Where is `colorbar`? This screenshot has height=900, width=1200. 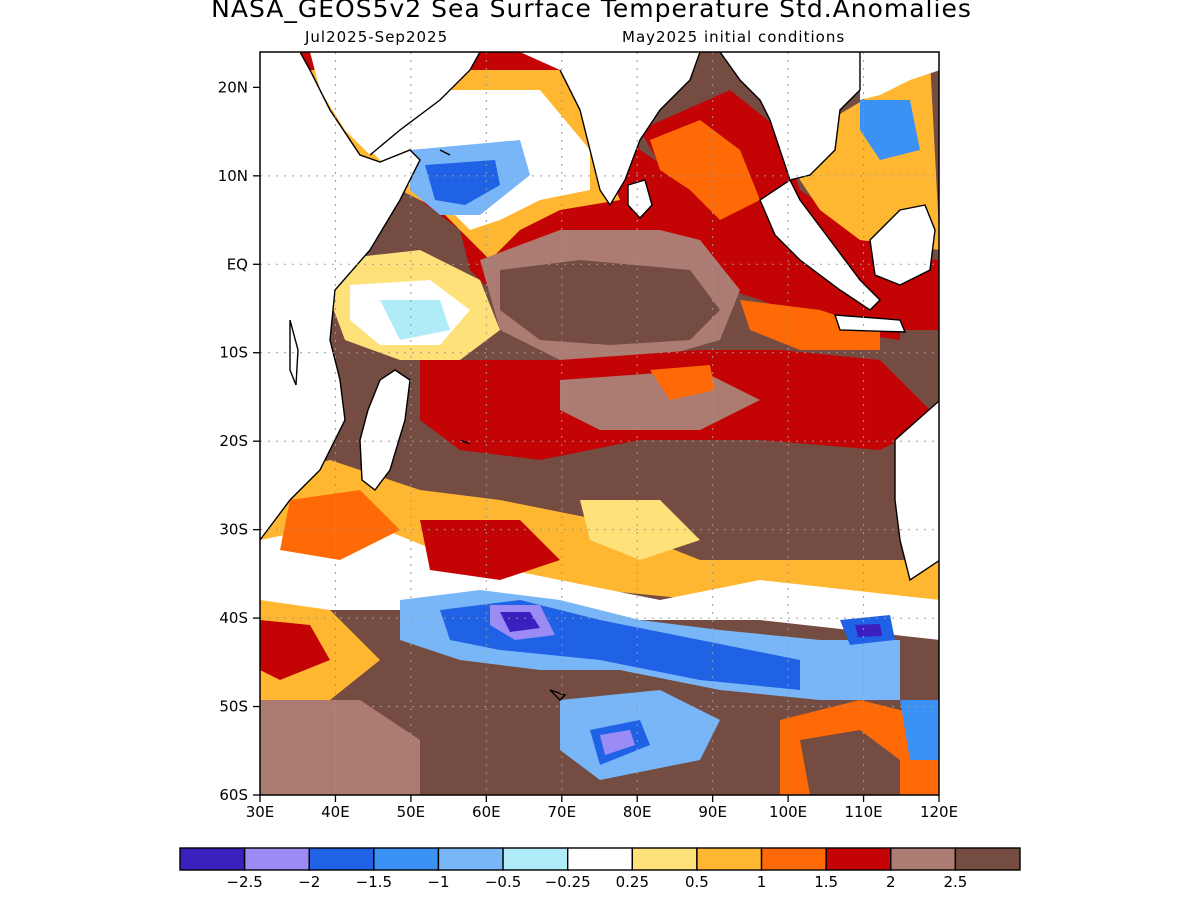
colorbar is located at coordinates (600, 859).